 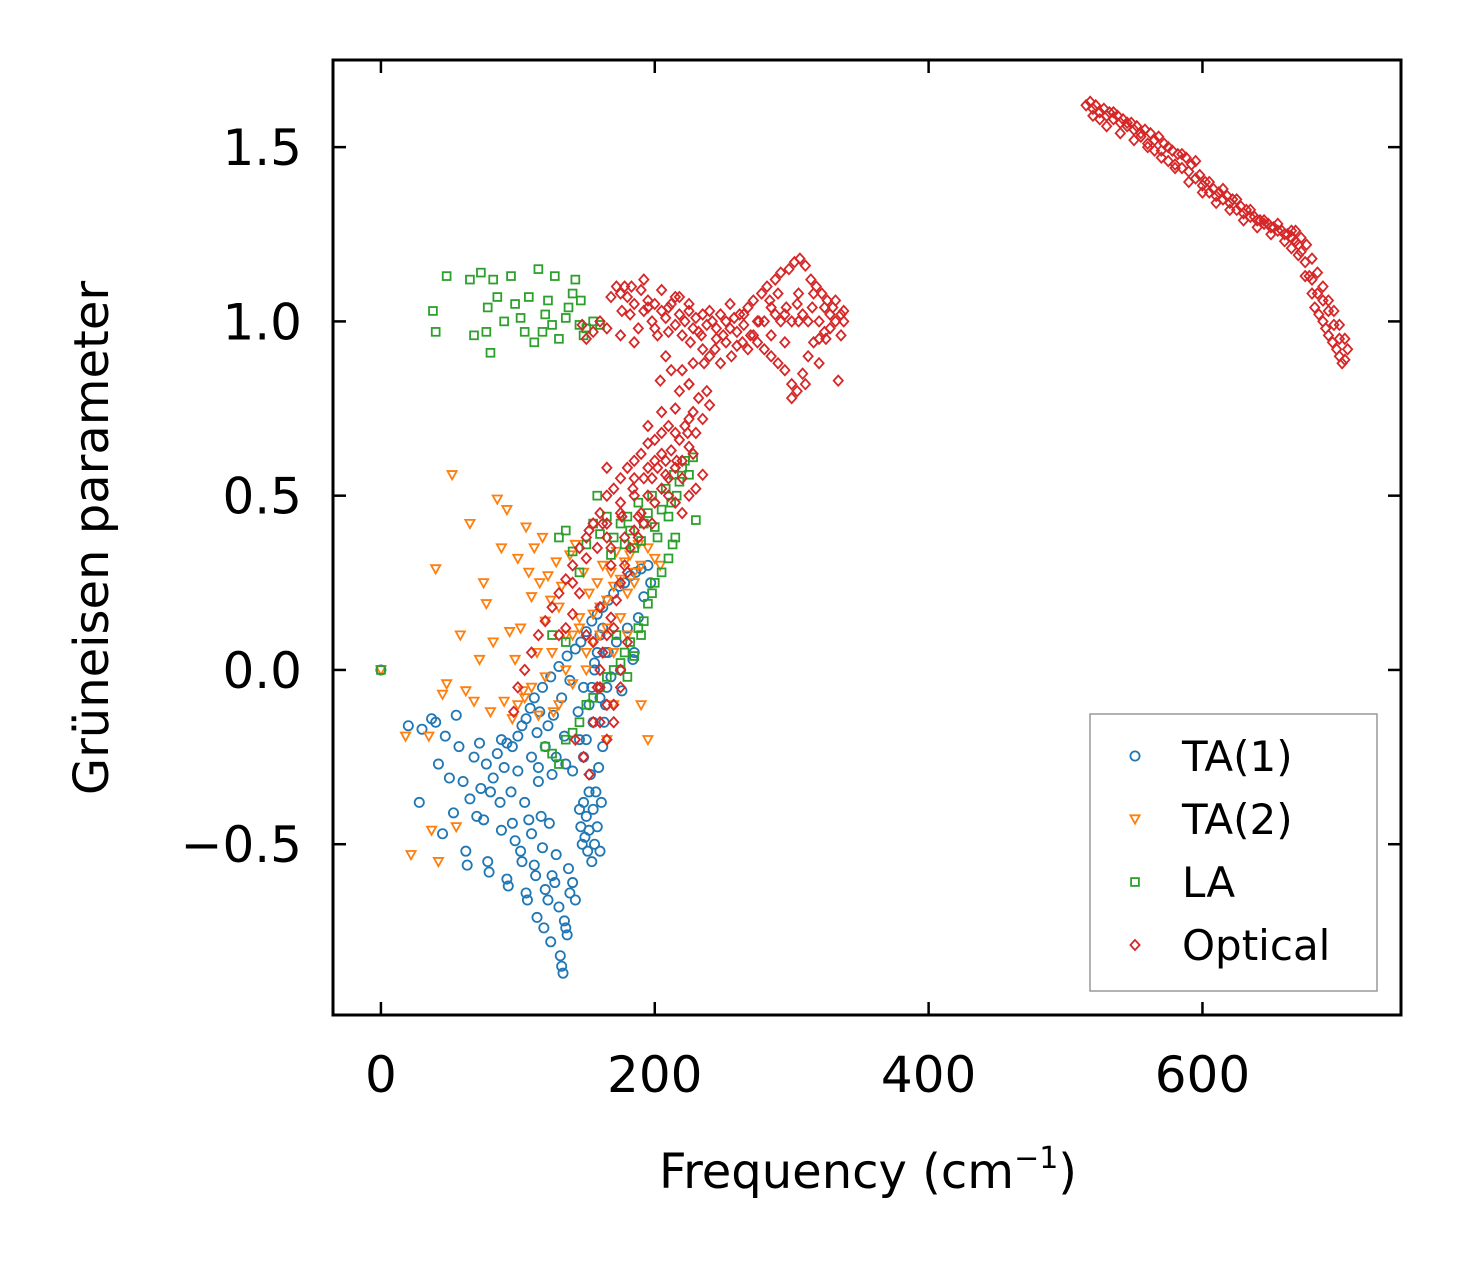 I want to click on y-tick-label: 1.0, so click(x=262, y=322).